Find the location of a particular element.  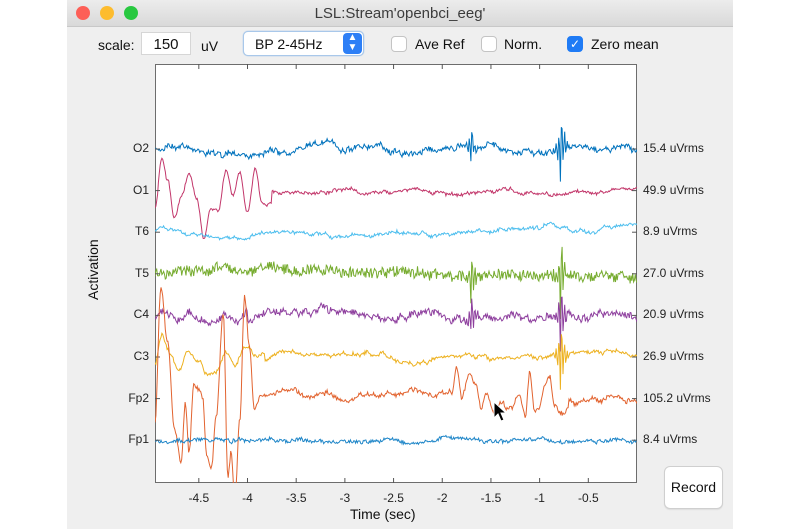

x-tick-label: -3 is located at coordinates (345, 498).